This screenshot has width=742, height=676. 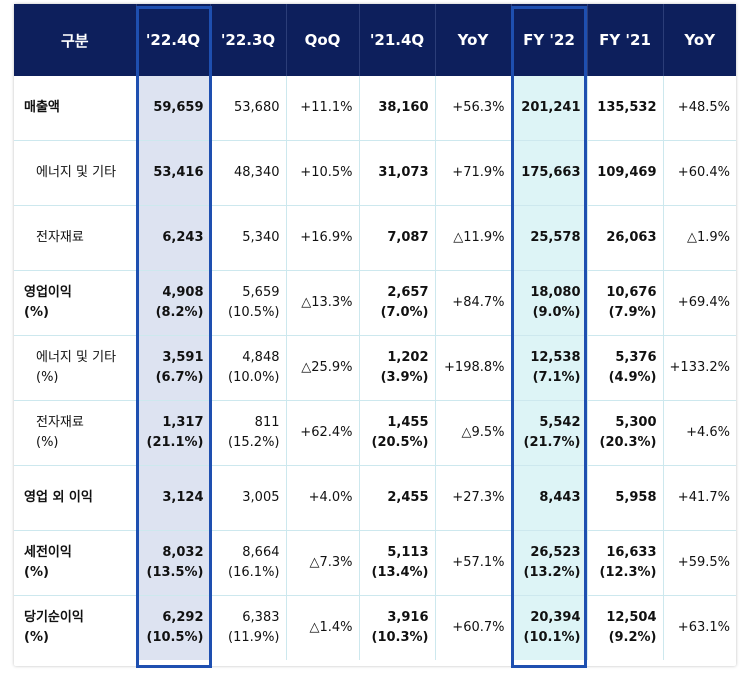 I want to click on val-22-4q: 6,243, so click(x=173, y=238).